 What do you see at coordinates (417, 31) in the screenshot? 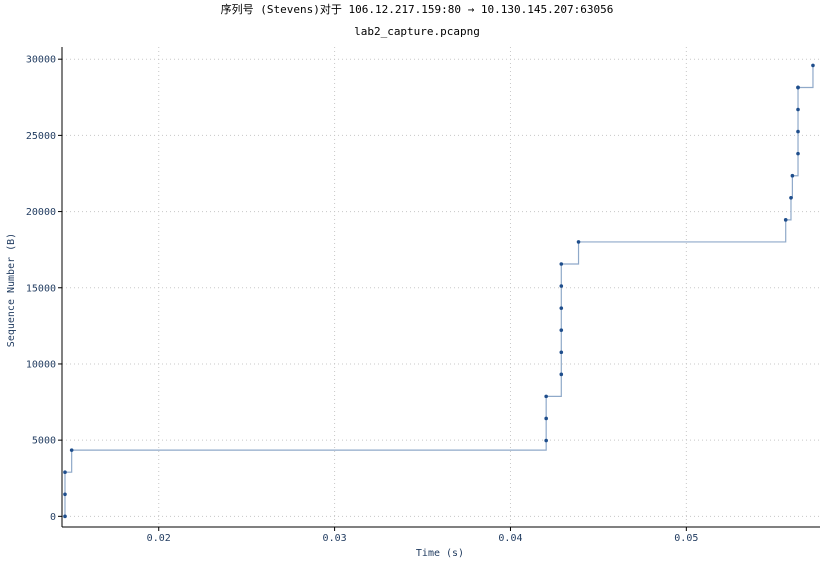
I see `chart-subtitle: lab2_capture.pcapng` at bounding box center [417, 31].